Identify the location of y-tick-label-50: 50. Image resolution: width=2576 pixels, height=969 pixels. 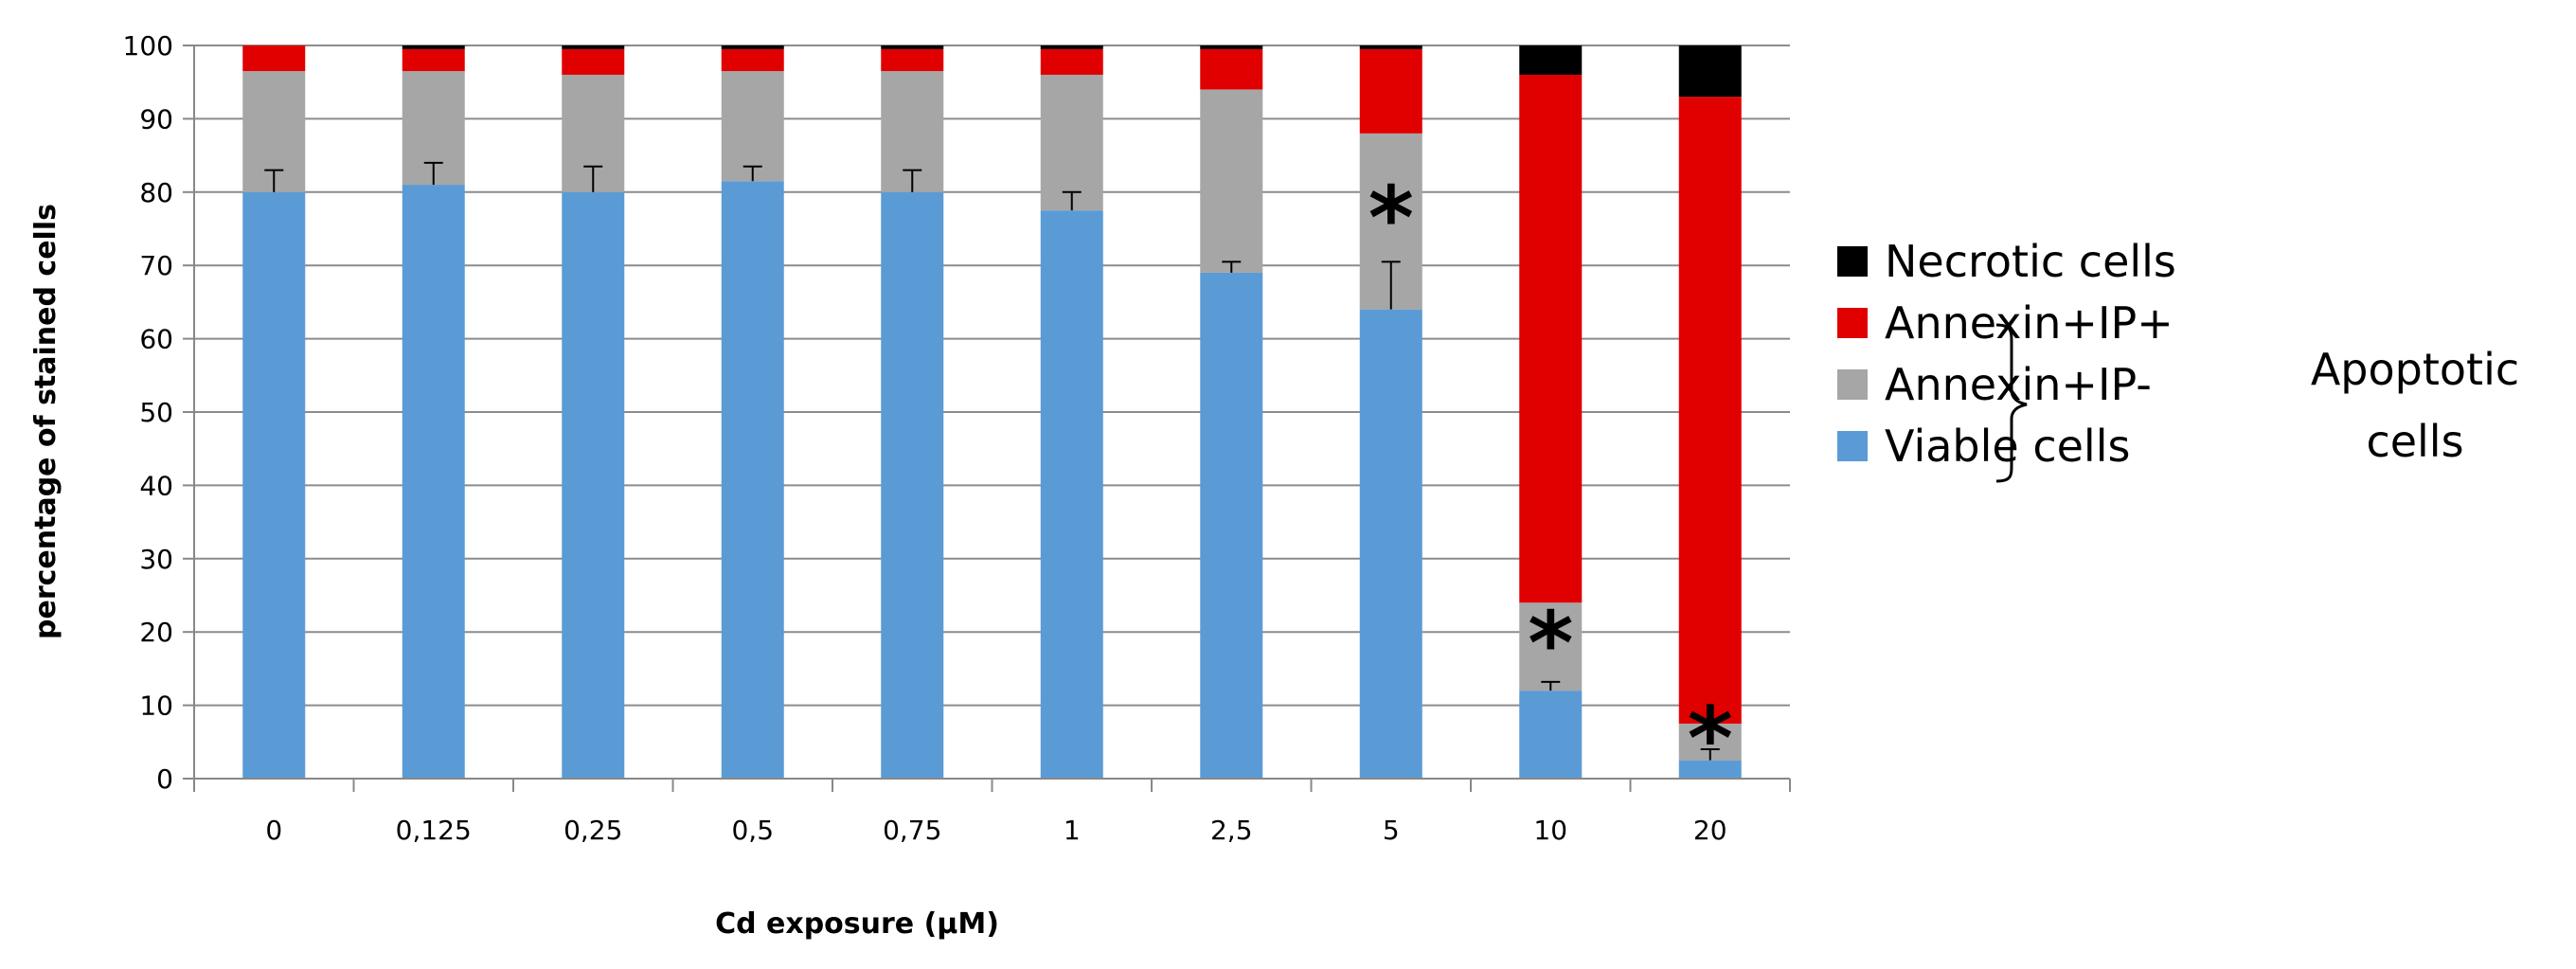
(156, 412).